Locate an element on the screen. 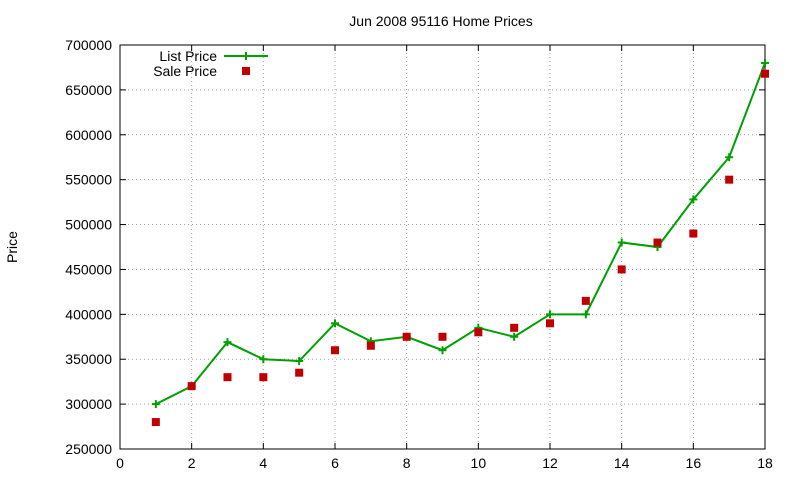 Image resolution: width=800 pixels, height=485 pixels. x-tick-label: 2 is located at coordinates (192, 463).